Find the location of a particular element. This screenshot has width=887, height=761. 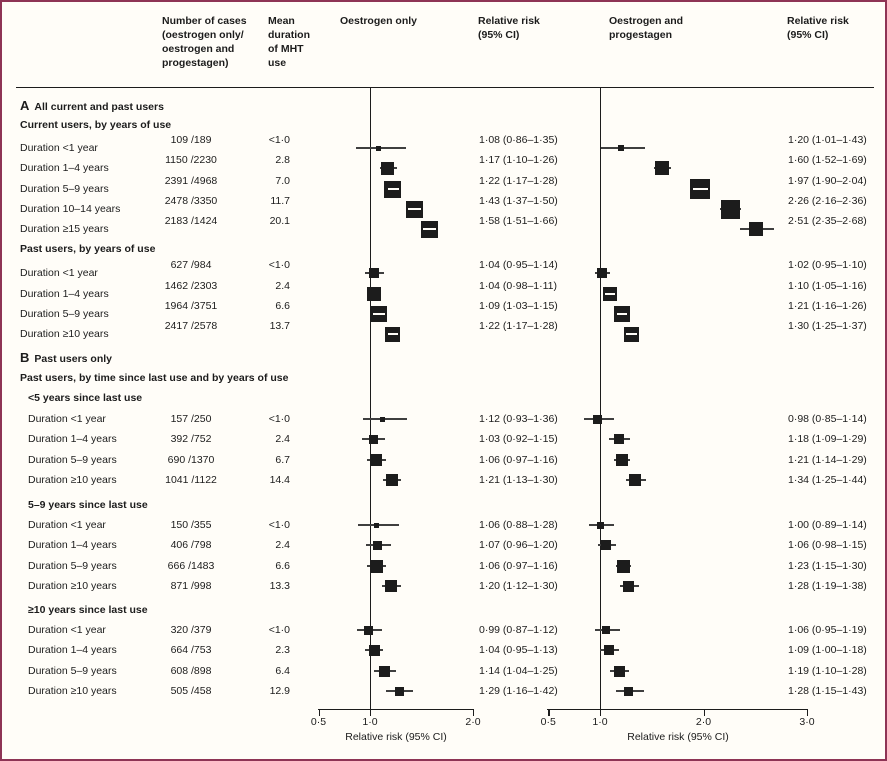

rr-ci-text: 1·20 (1·01–1·43) is located at coordinates (827, 140).